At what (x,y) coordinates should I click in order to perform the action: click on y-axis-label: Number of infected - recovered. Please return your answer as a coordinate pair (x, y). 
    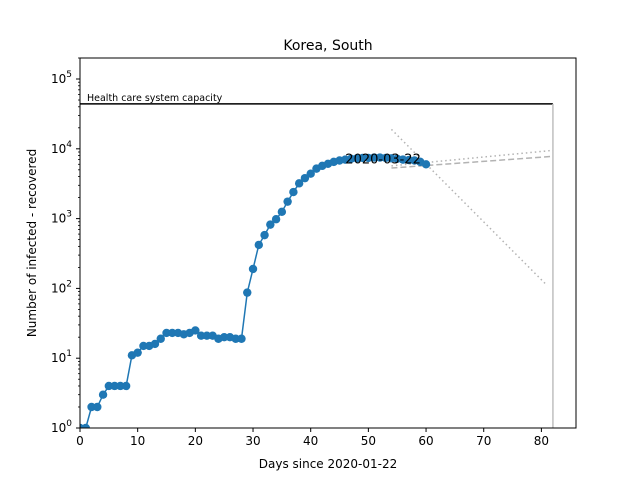
    Looking at the image, I should click on (32, 243).